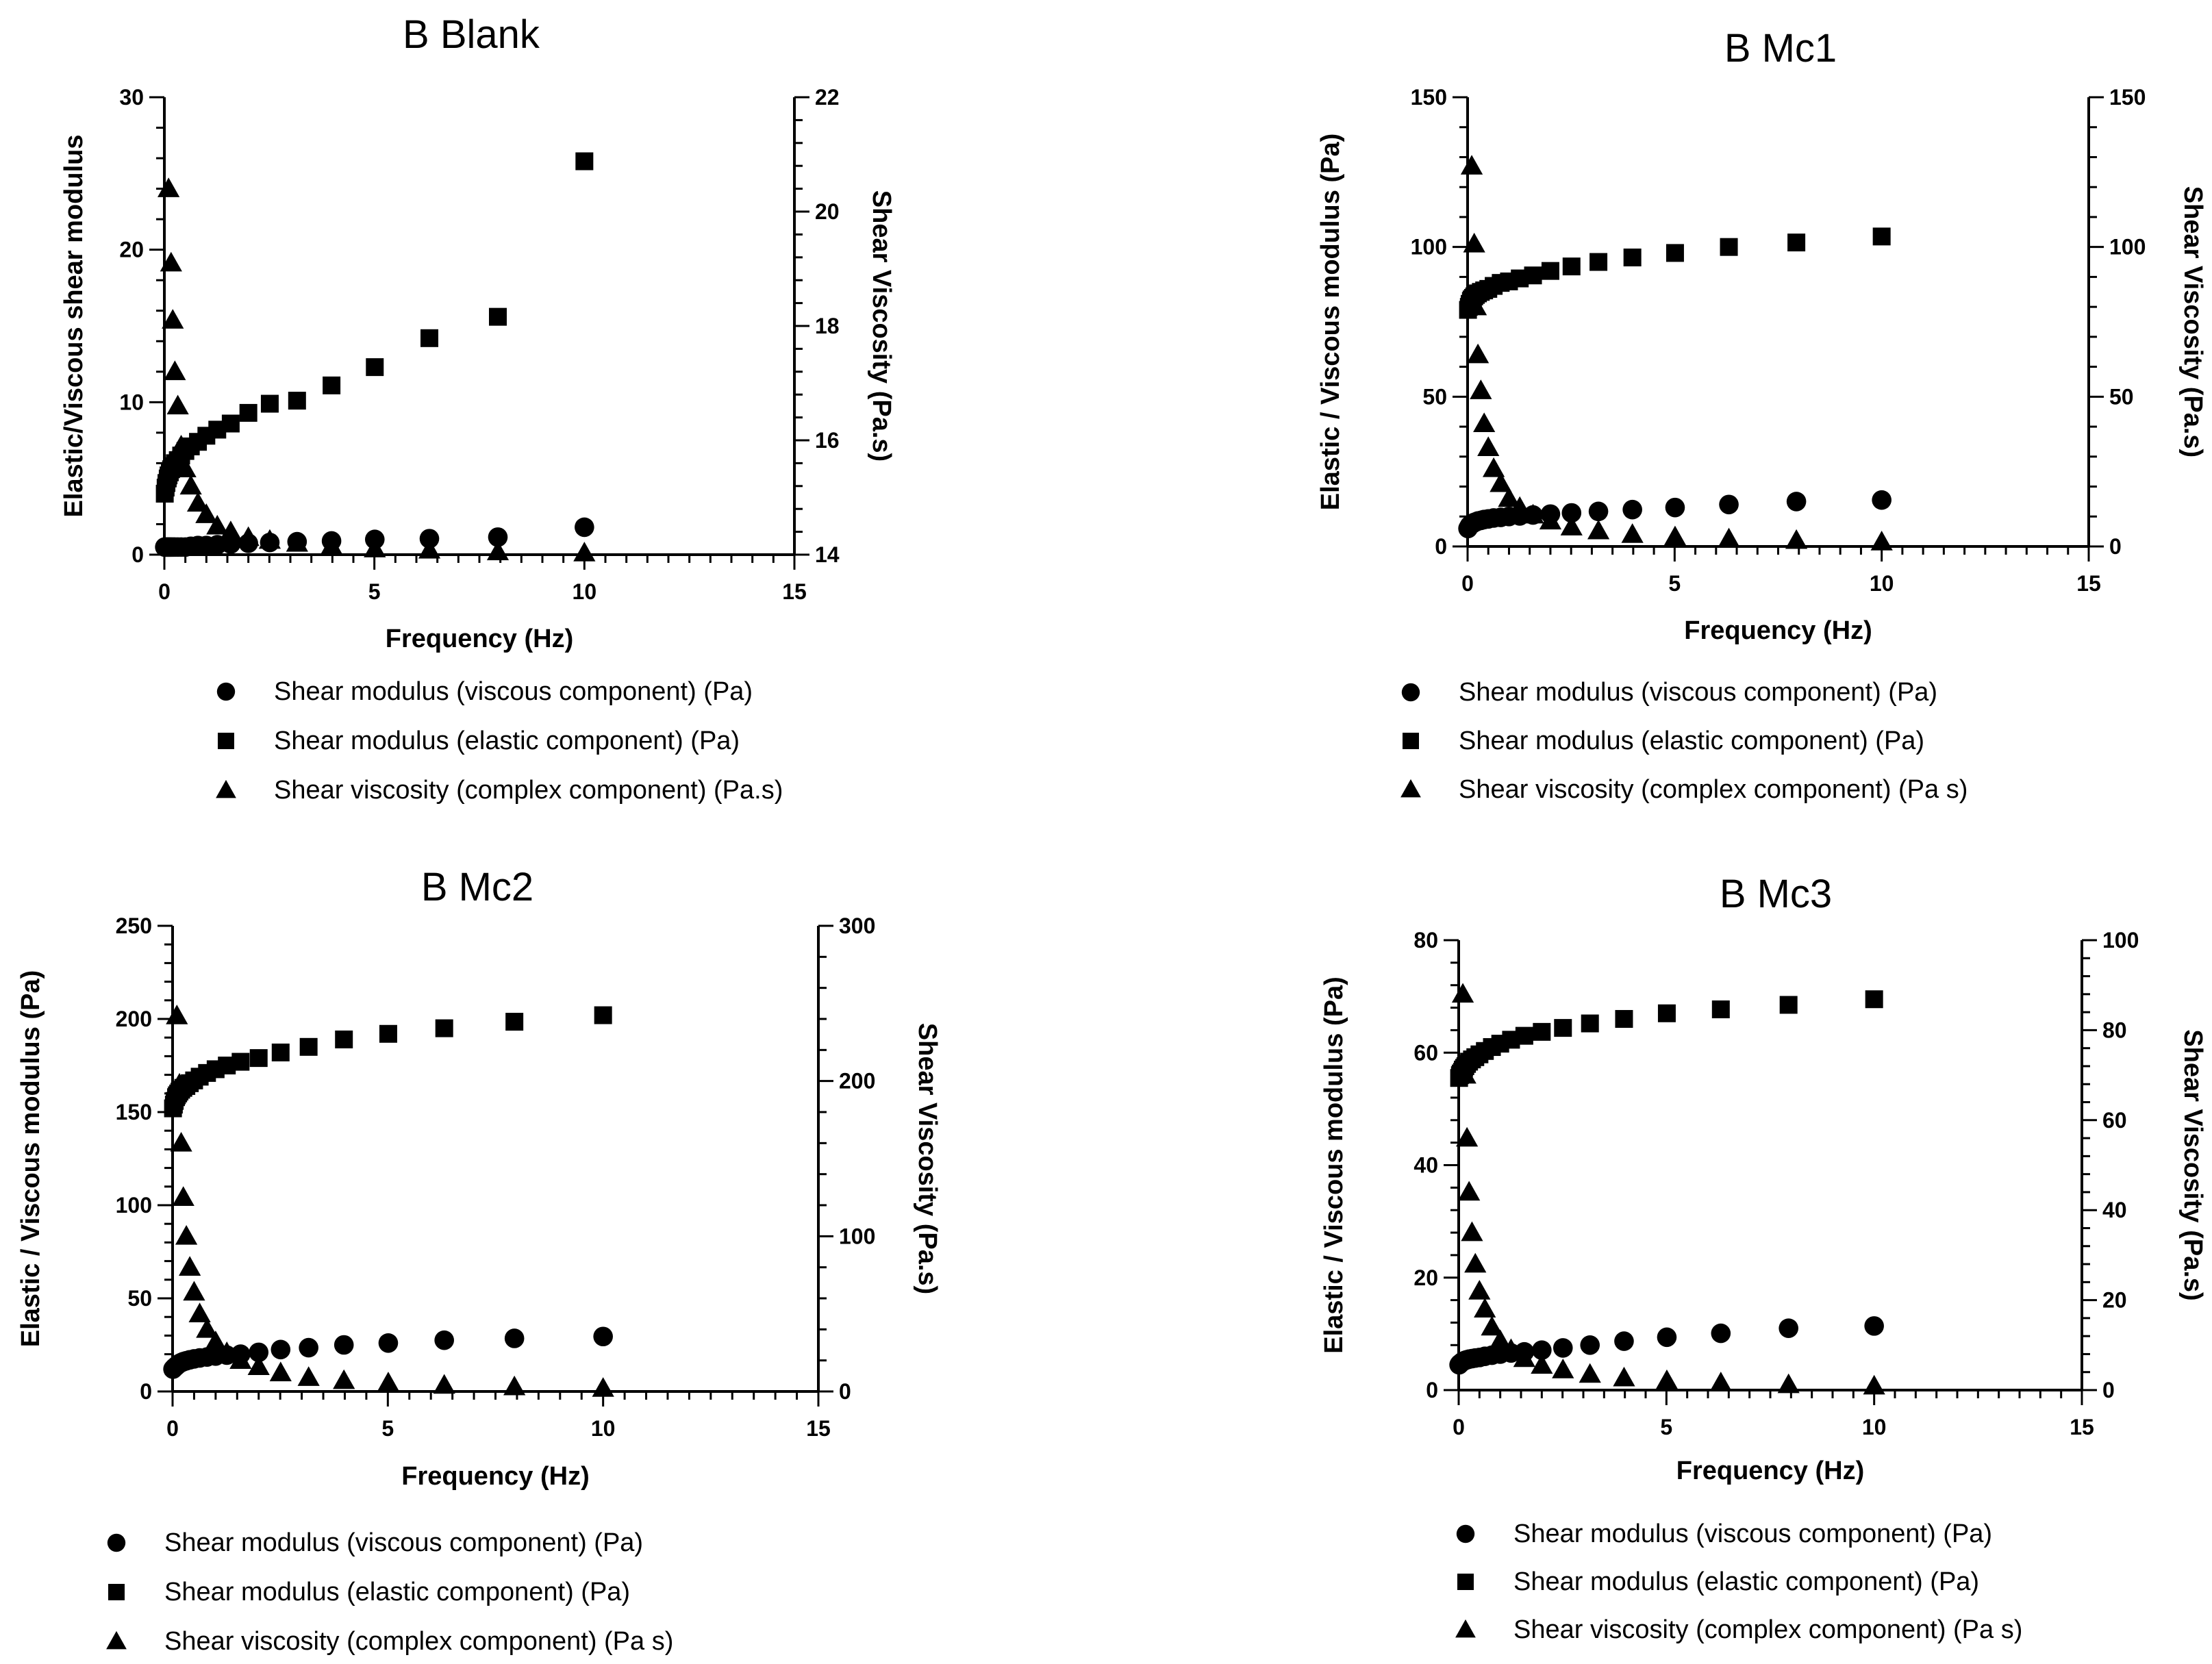  I want to click on y-tick-label: 50, so click(1434, 396).